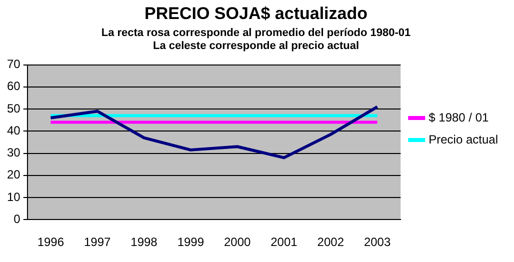  What do you see at coordinates (284, 242) in the screenshot?
I see `x-tick-label: 2001` at bounding box center [284, 242].